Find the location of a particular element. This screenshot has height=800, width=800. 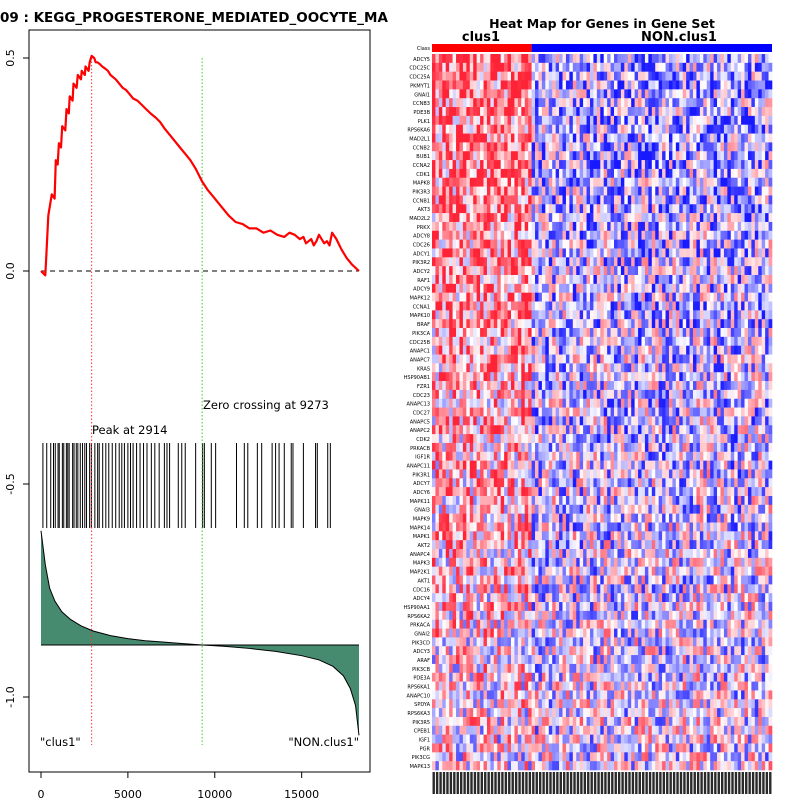

gene-label: CDC25A is located at coordinates (419, 78).